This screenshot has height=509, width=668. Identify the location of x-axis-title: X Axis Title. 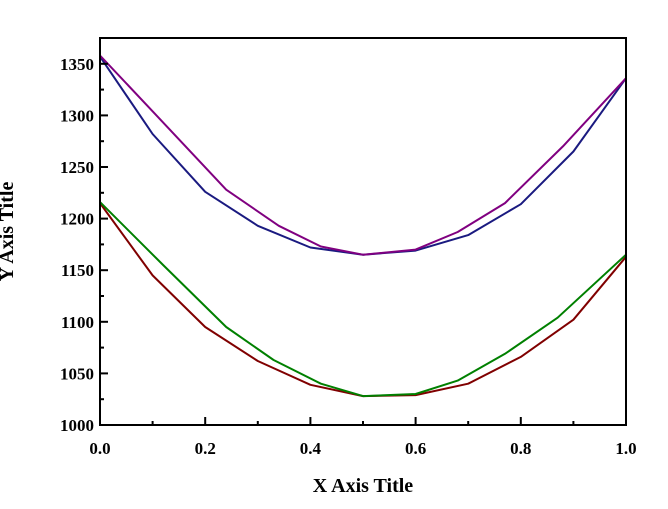
(363, 486).